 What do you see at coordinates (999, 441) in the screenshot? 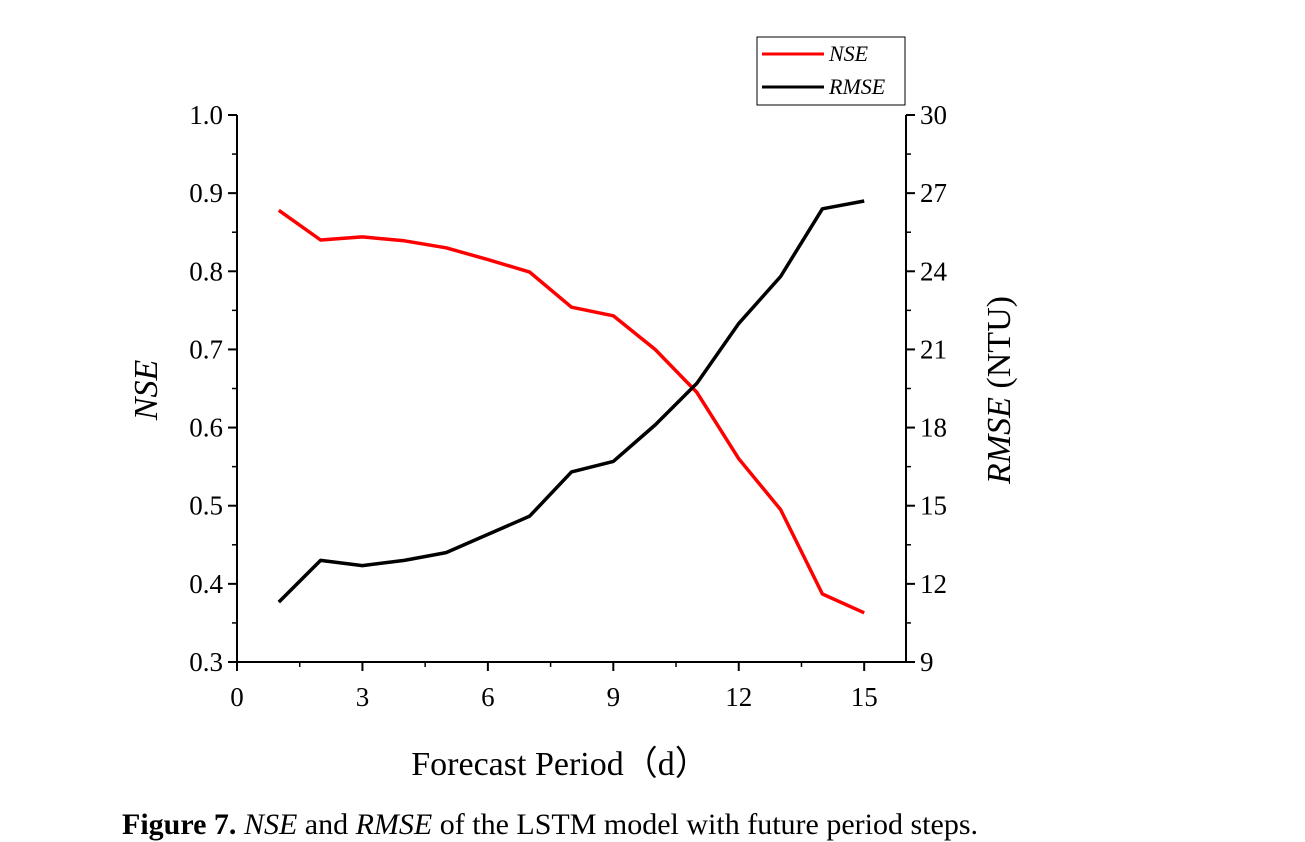
I see `y-axis-title-right-italic: RMSE` at bounding box center [999, 441].